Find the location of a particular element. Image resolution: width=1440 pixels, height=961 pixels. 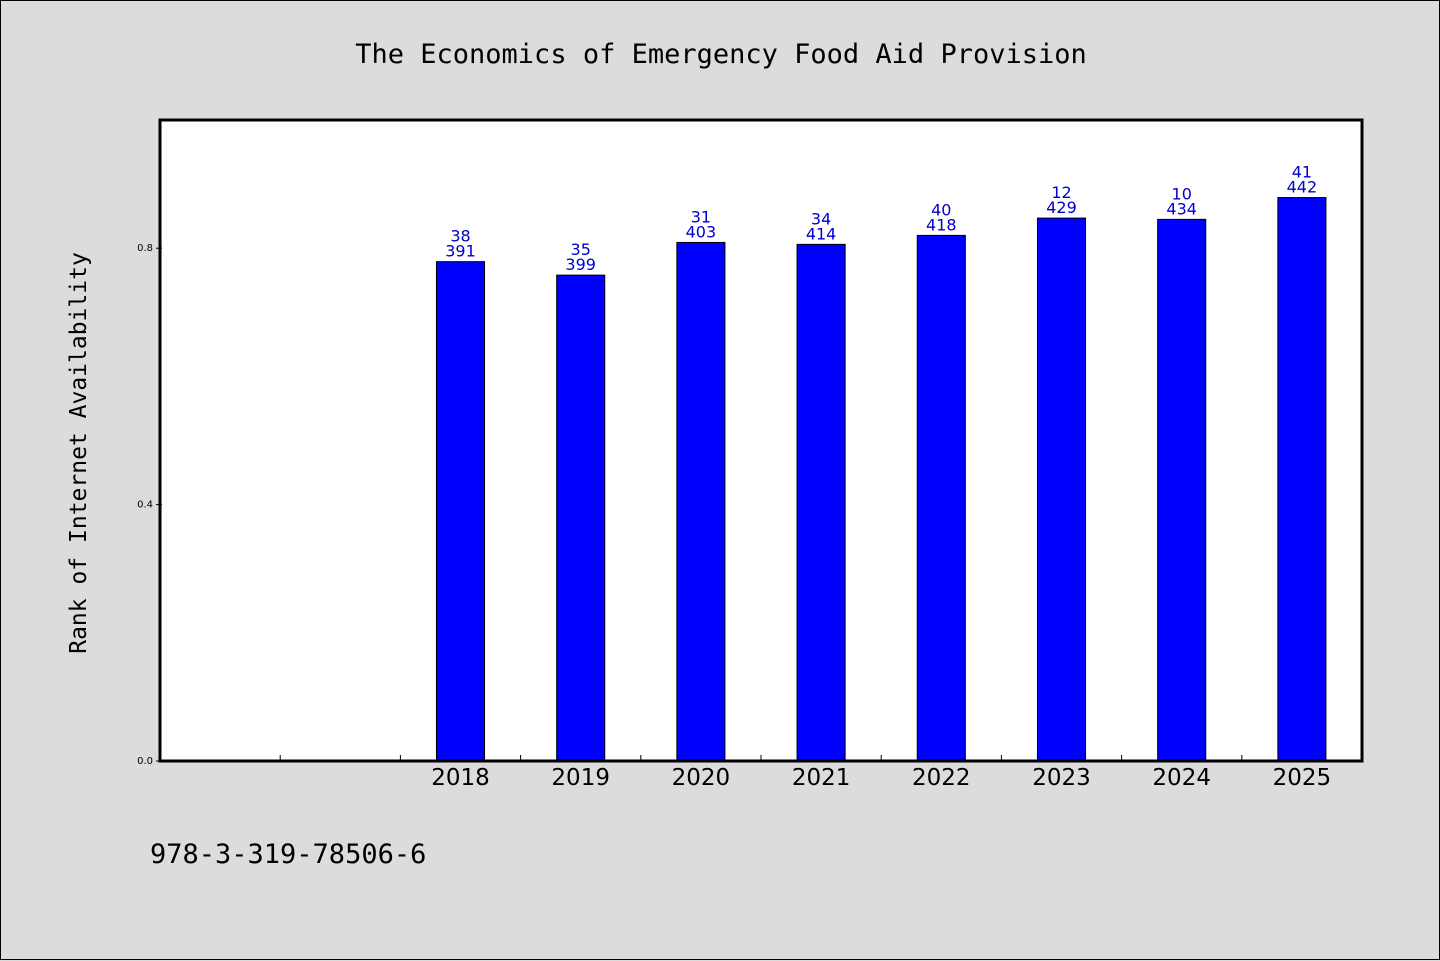

bar-2018 is located at coordinates (460, 511).